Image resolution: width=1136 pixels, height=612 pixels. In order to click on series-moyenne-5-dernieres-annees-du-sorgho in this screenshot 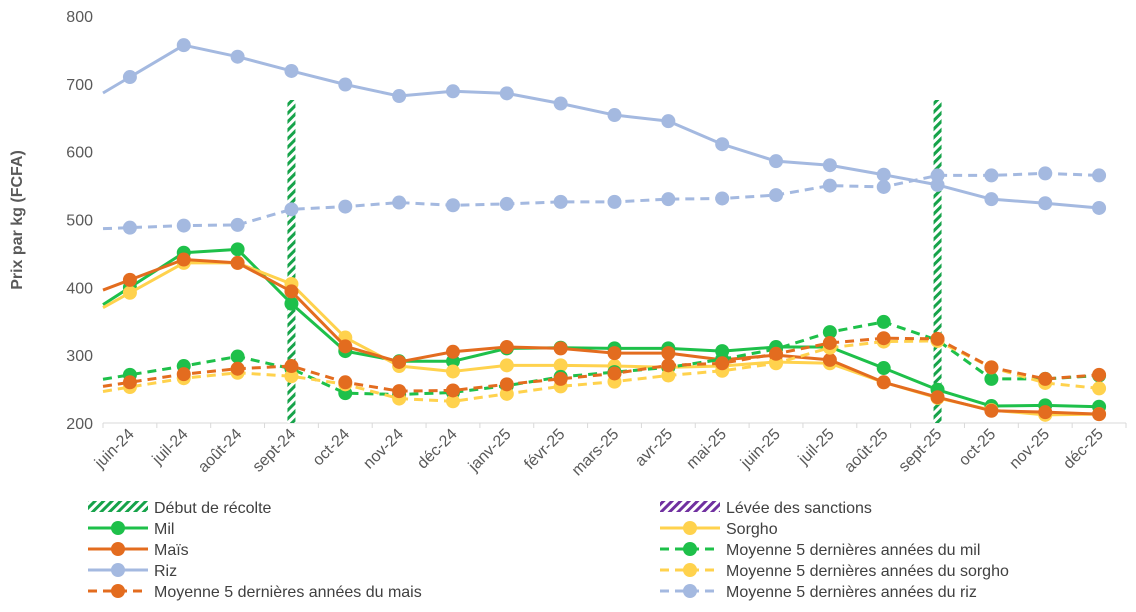, I will do `click(604, 371)`.